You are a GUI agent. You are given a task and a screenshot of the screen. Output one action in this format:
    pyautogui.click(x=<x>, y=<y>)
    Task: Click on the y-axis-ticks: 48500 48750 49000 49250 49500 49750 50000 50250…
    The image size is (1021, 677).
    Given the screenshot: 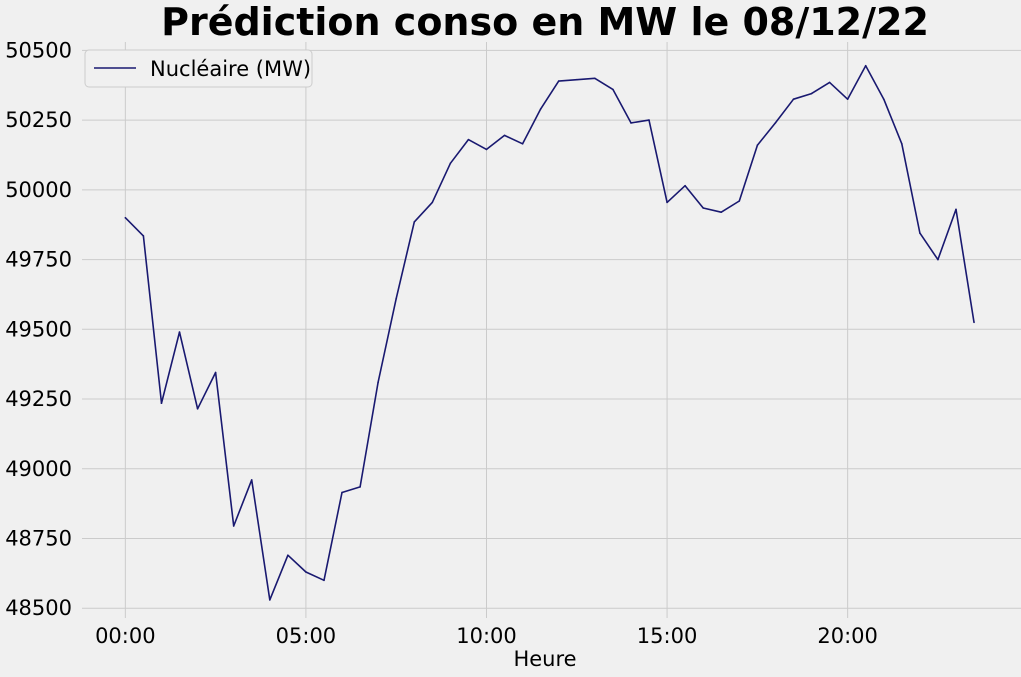 What is the action you would take?
    pyautogui.click(x=38, y=329)
    